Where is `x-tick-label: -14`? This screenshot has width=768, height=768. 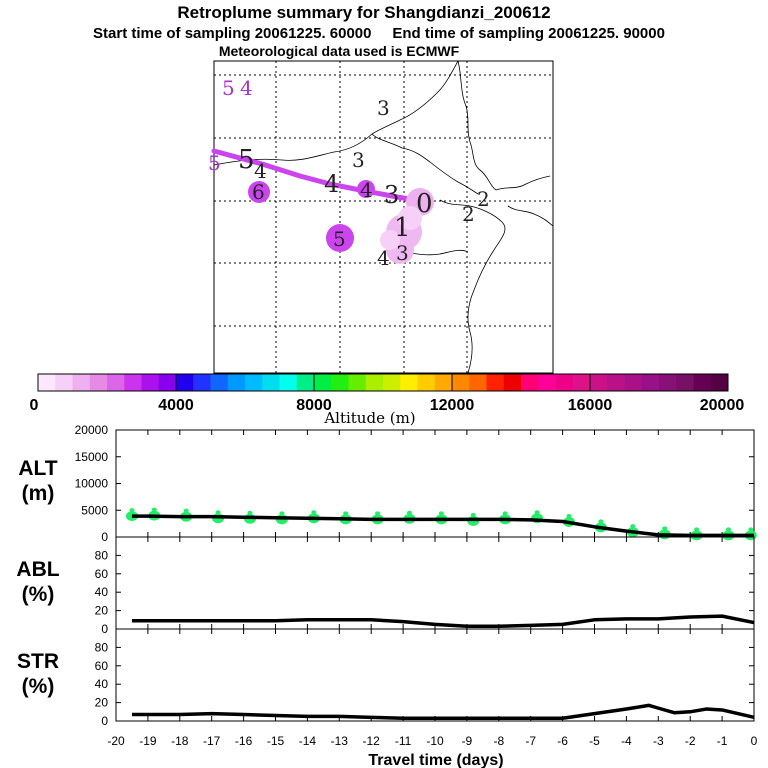
x-tick-label: -14 is located at coordinates (308, 741).